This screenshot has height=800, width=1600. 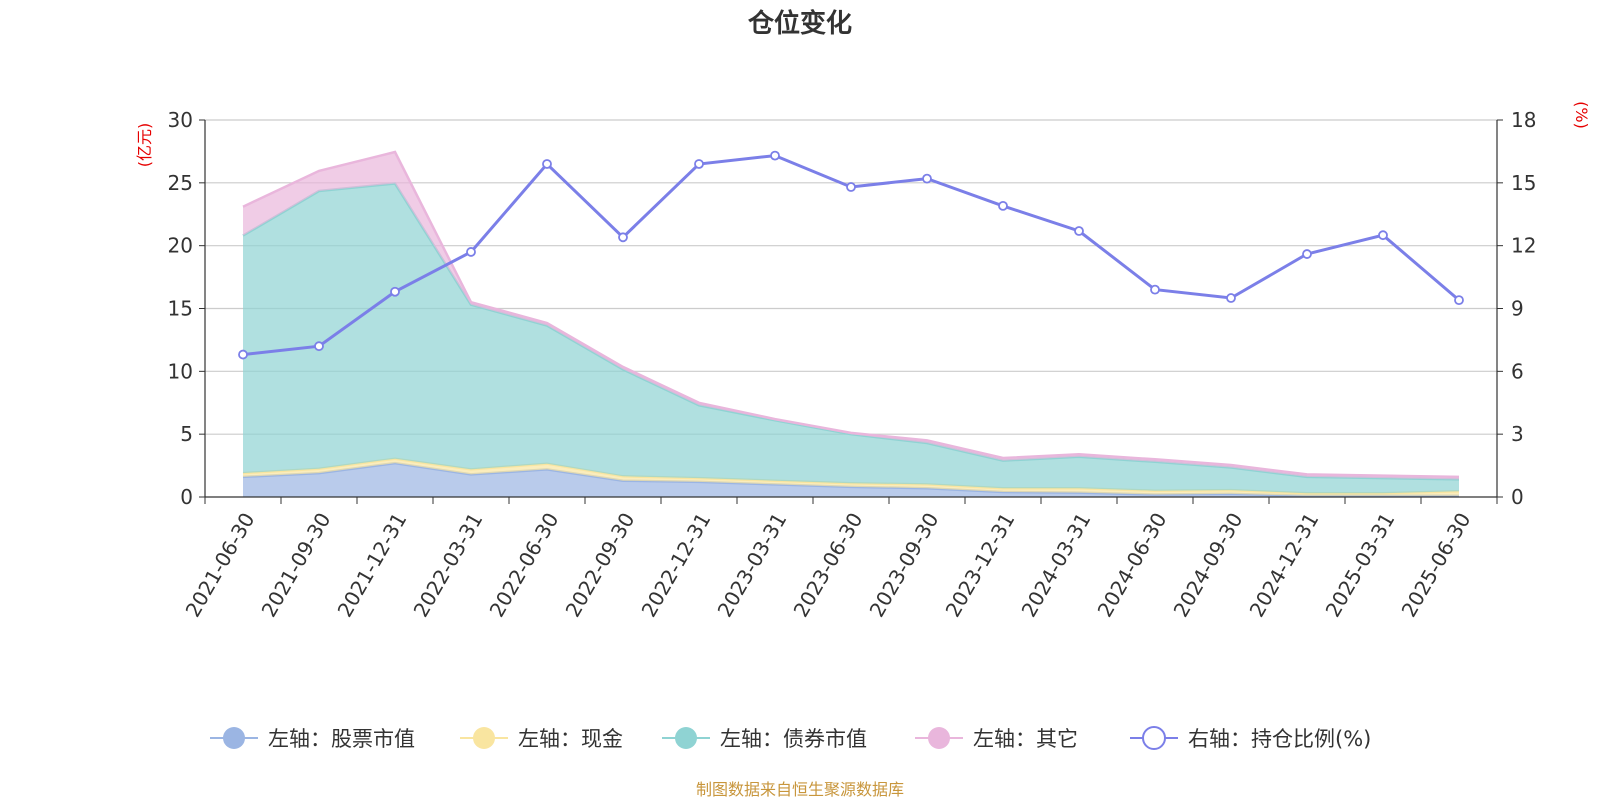 What do you see at coordinates (1284, 565) in the screenshot?
I see `x-axis-tick-label: 2024-12-31` at bounding box center [1284, 565].